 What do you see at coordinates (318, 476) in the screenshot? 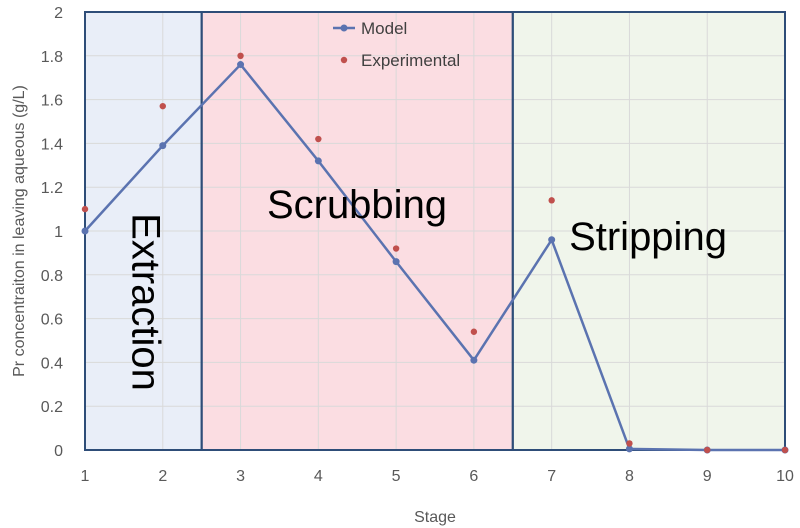
I see `x-tick-label: 4` at bounding box center [318, 476].